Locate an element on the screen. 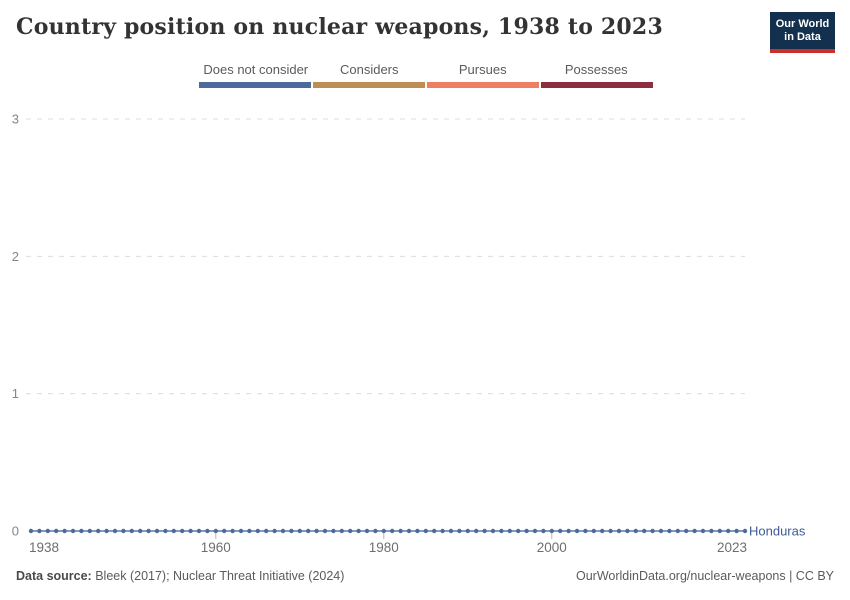  owid-logo: Our World in Data is located at coordinates (802, 32).